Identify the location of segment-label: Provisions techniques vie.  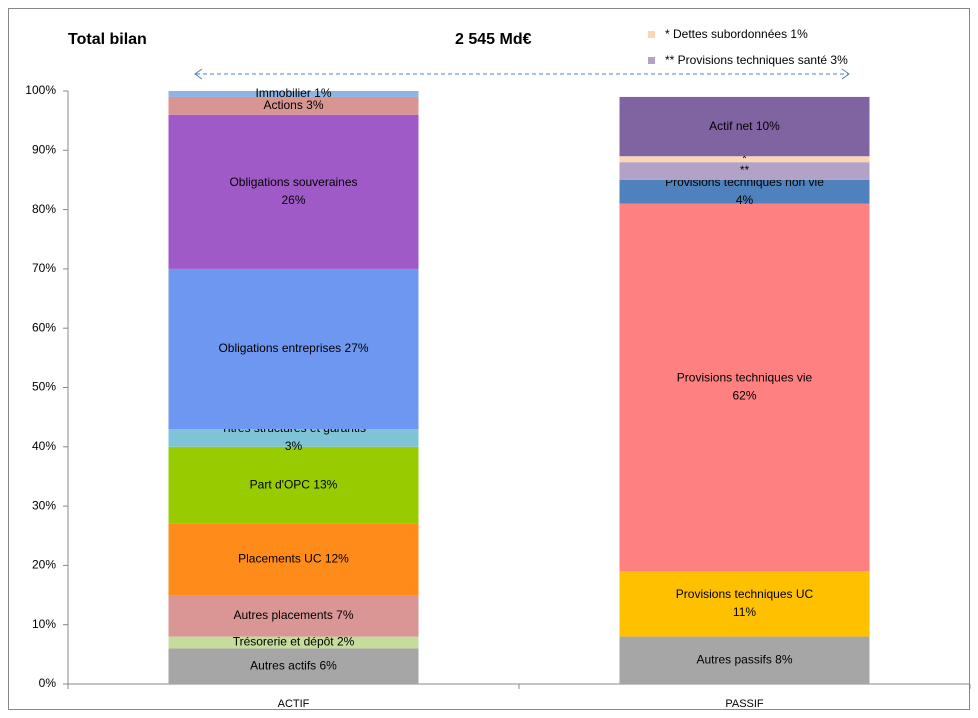
(745, 378).